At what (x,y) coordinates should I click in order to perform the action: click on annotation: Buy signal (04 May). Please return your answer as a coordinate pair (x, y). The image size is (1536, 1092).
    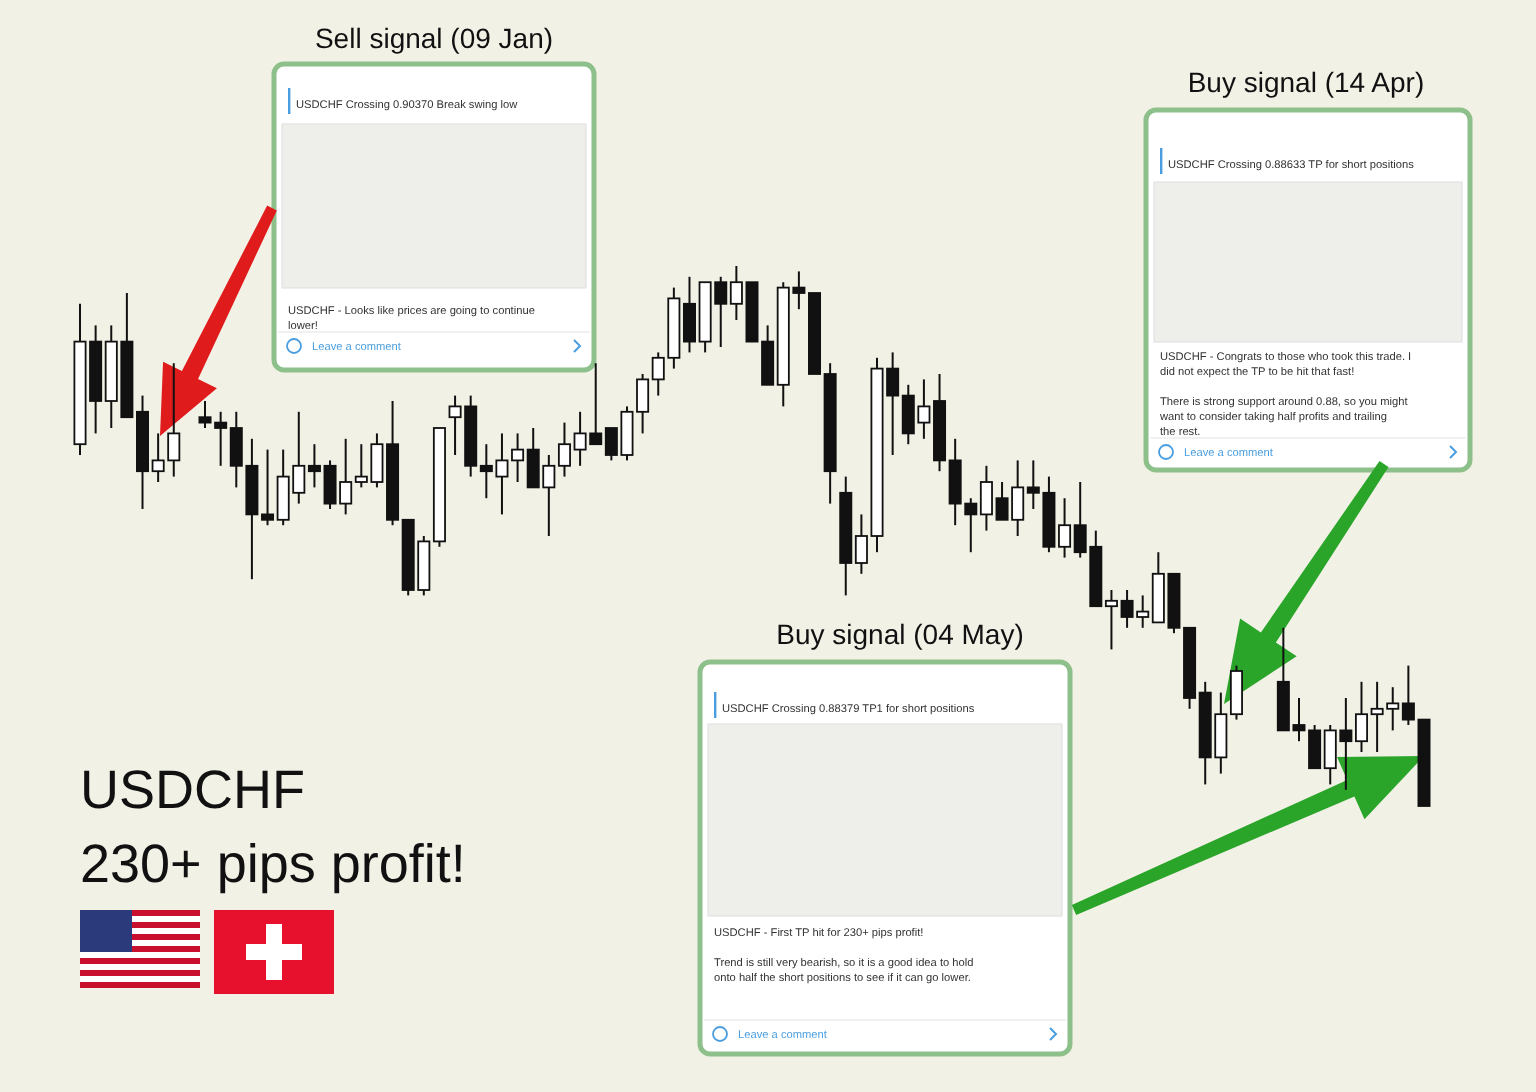
    Looking at the image, I should click on (900, 634).